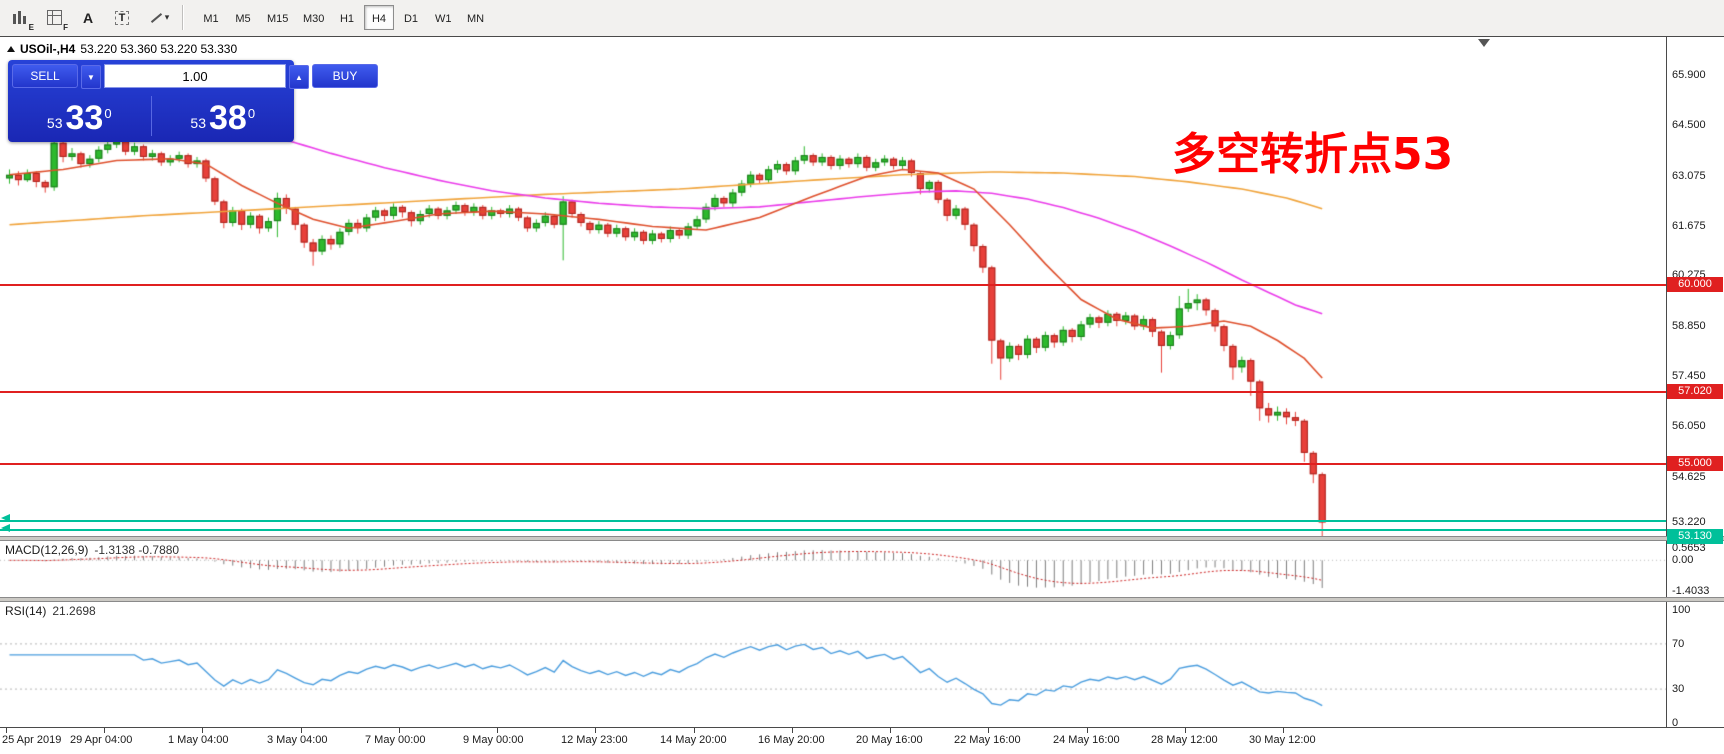 This screenshot has width=1724, height=754. What do you see at coordinates (443, 17) in the screenshot?
I see `timeframe-button-w1: W1` at bounding box center [443, 17].